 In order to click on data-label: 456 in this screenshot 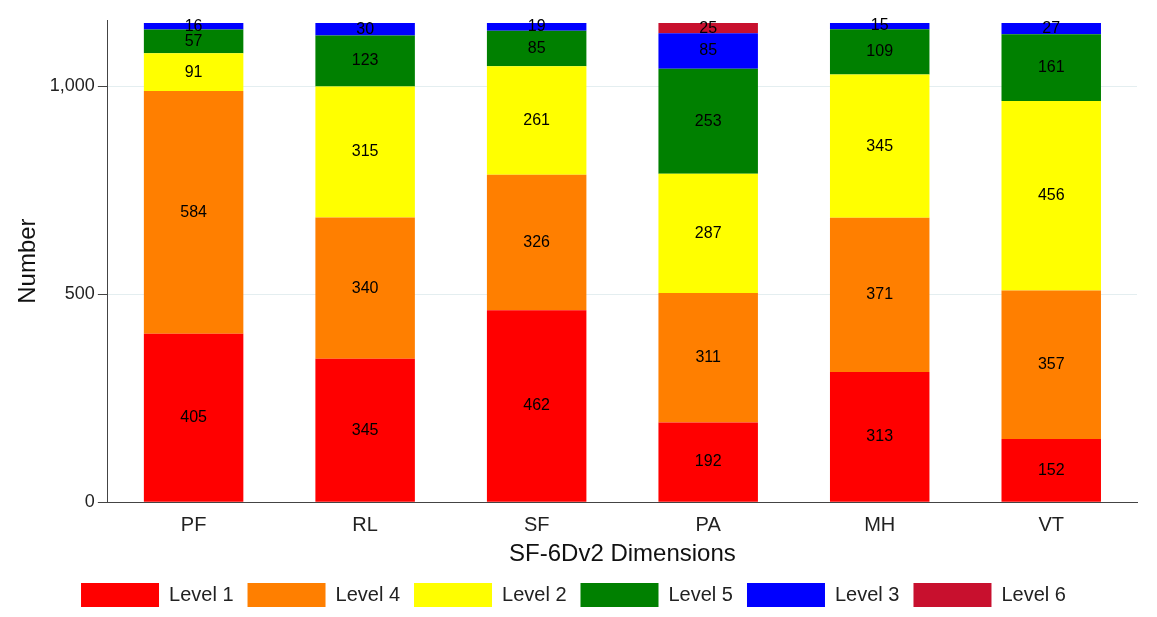, I will do `click(1051, 195)`.